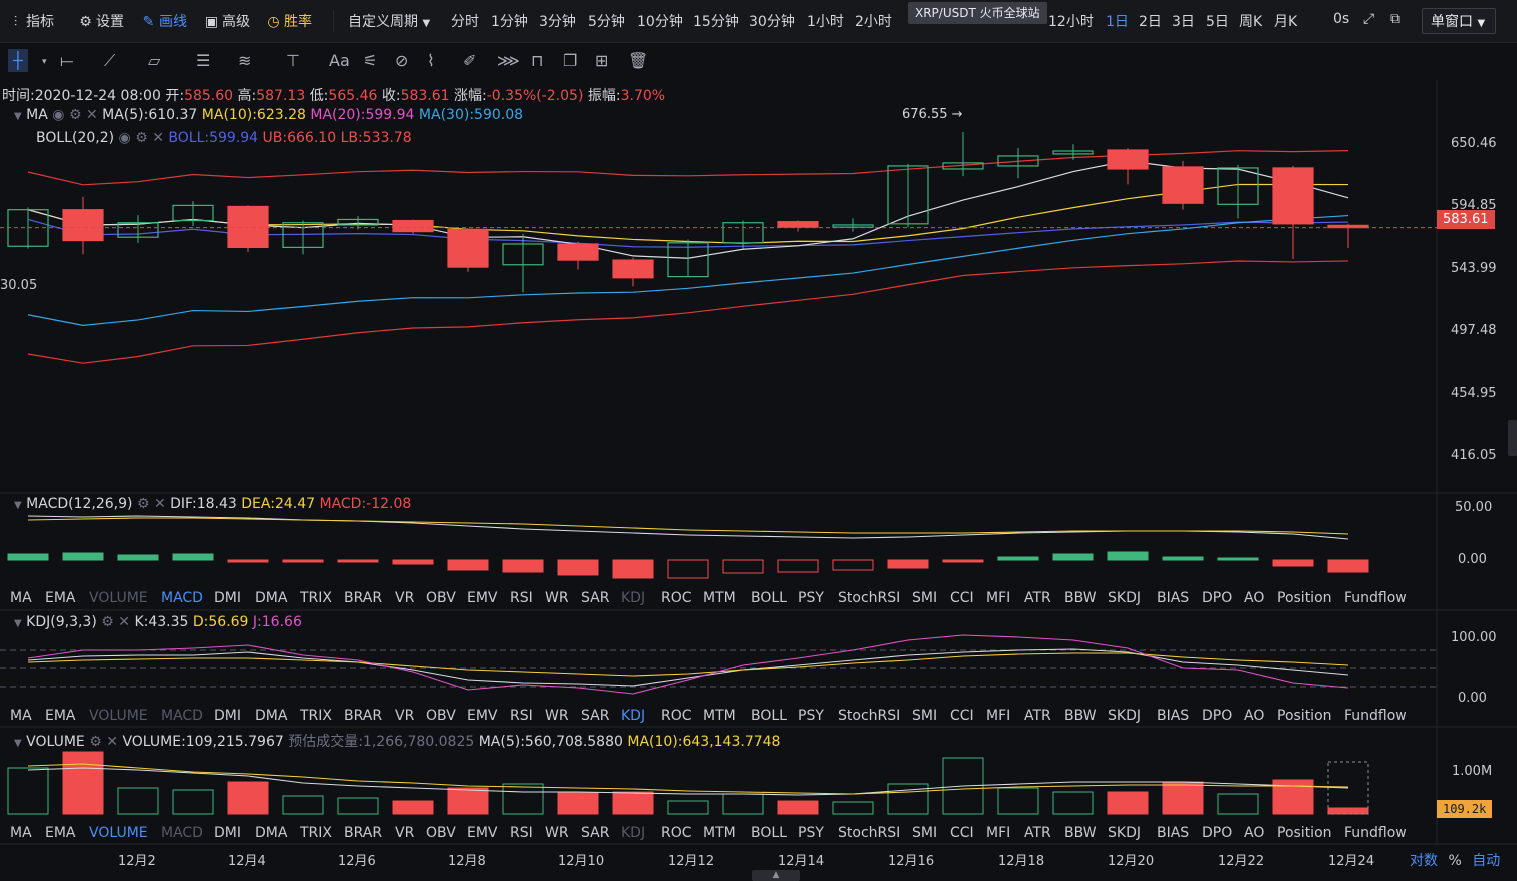  I want to click on indicator-button: ⫶ 指标, so click(31, 21).